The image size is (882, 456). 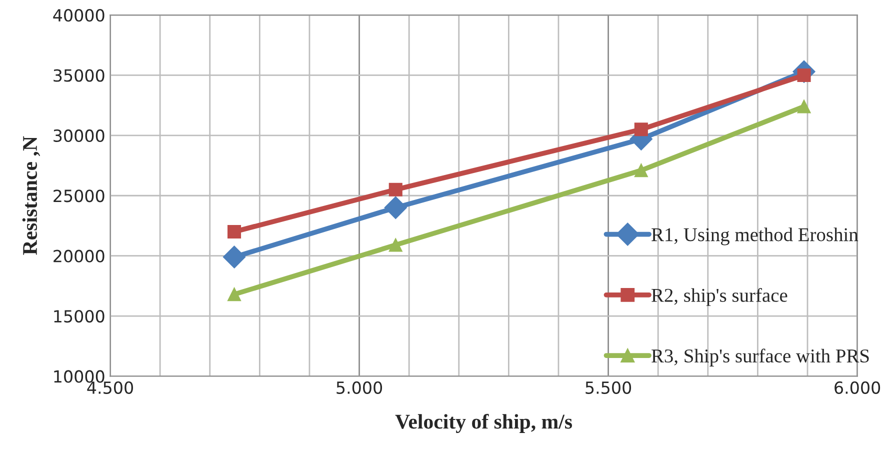 What do you see at coordinates (31, 195) in the screenshot?
I see `y-axis-title: Resistance ,N` at bounding box center [31, 195].